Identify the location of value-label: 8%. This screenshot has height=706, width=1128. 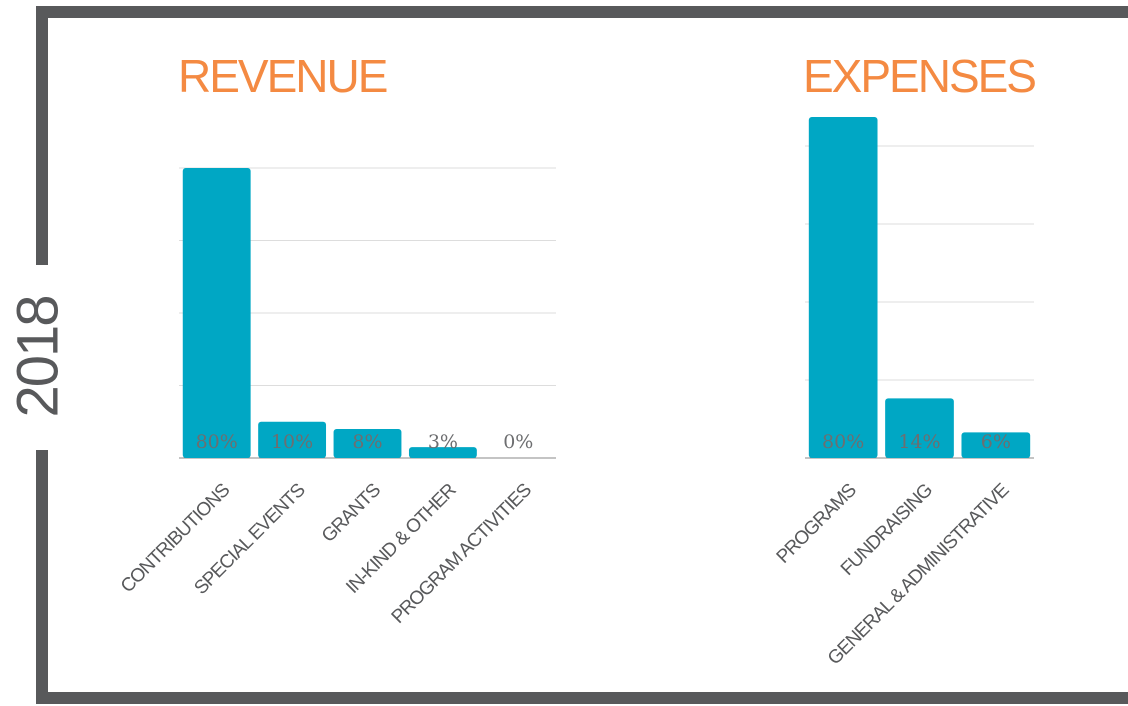
(367, 442).